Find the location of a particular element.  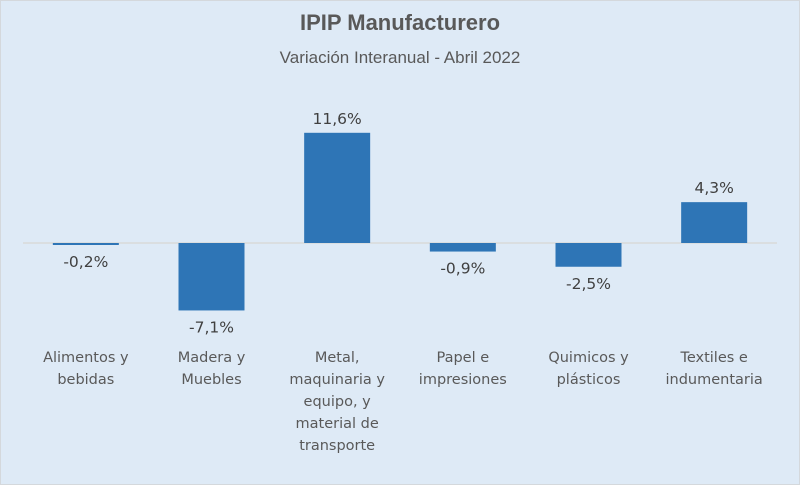

data-label: 4,3% is located at coordinates (713, 188).